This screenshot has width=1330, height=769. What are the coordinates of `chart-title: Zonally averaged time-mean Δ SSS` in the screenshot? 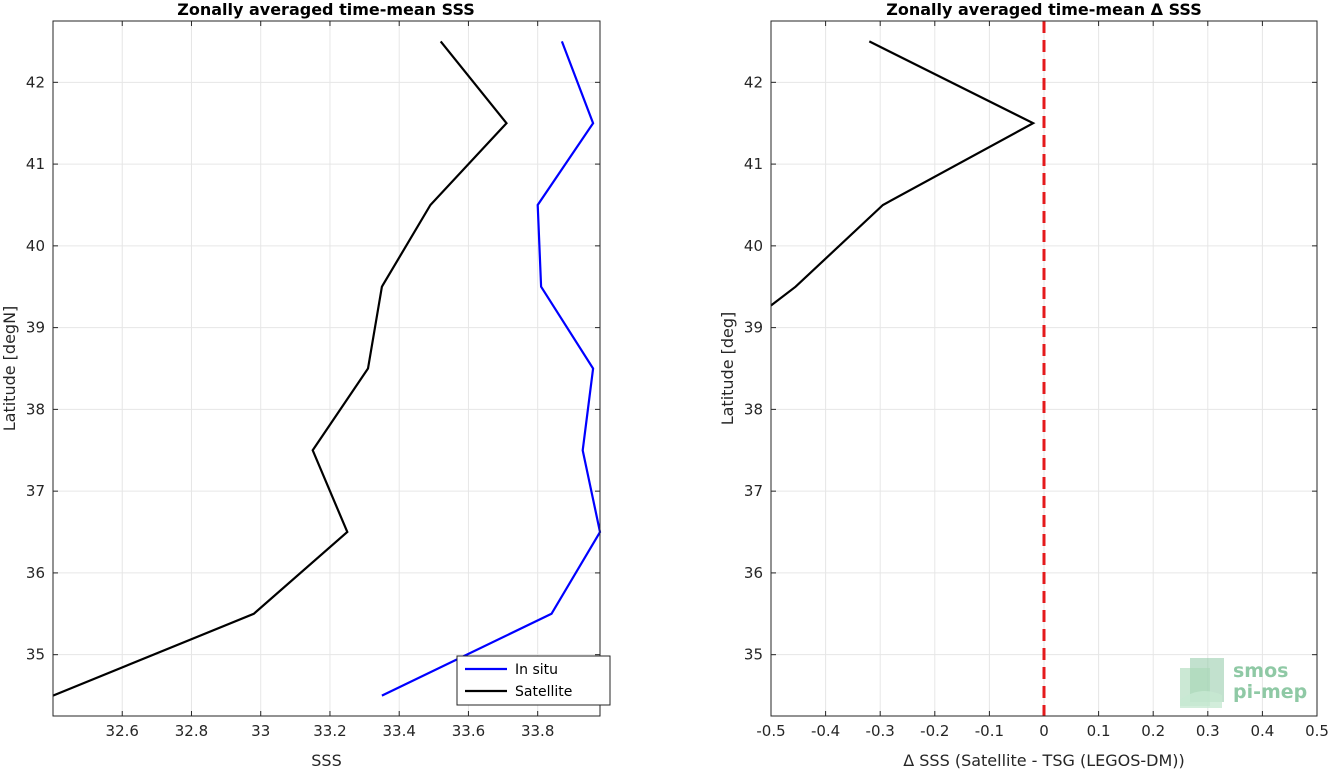 It's located at (1044, 9).